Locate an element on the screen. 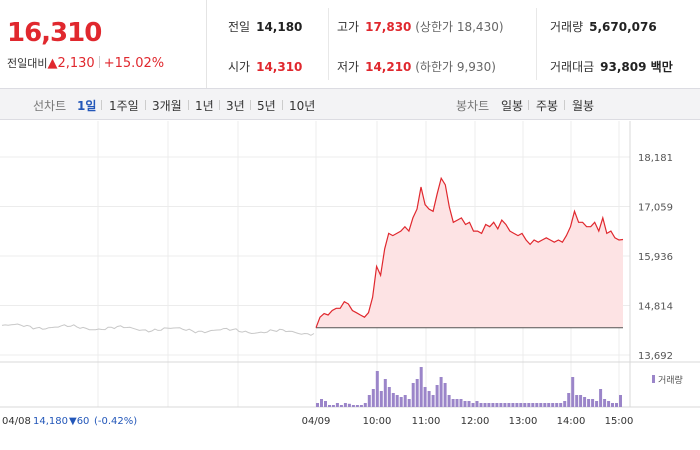 The width and height of the screenshot is (700, 450). period-1d-button: 1일 is located at coordinates (87, 106).